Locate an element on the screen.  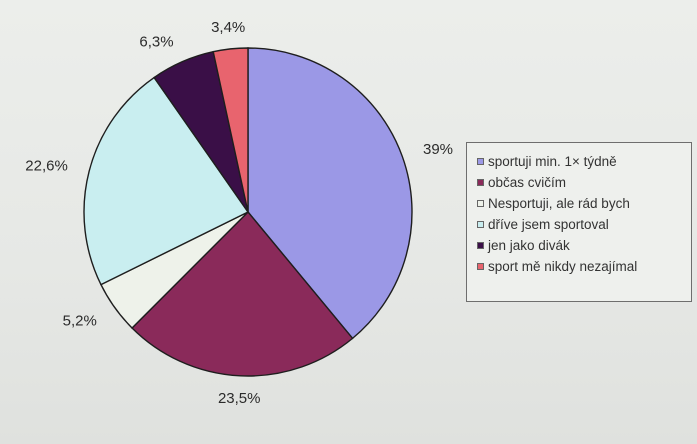
legend-item: jen jako divák is located at coordinates (584, 245).